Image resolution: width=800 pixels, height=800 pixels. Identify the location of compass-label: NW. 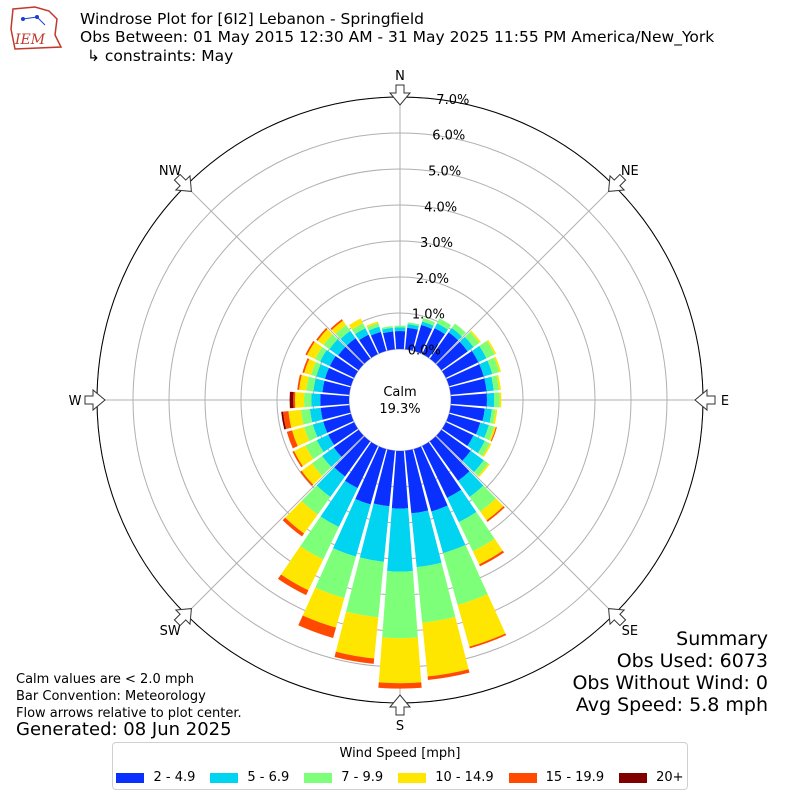
(170, 171).